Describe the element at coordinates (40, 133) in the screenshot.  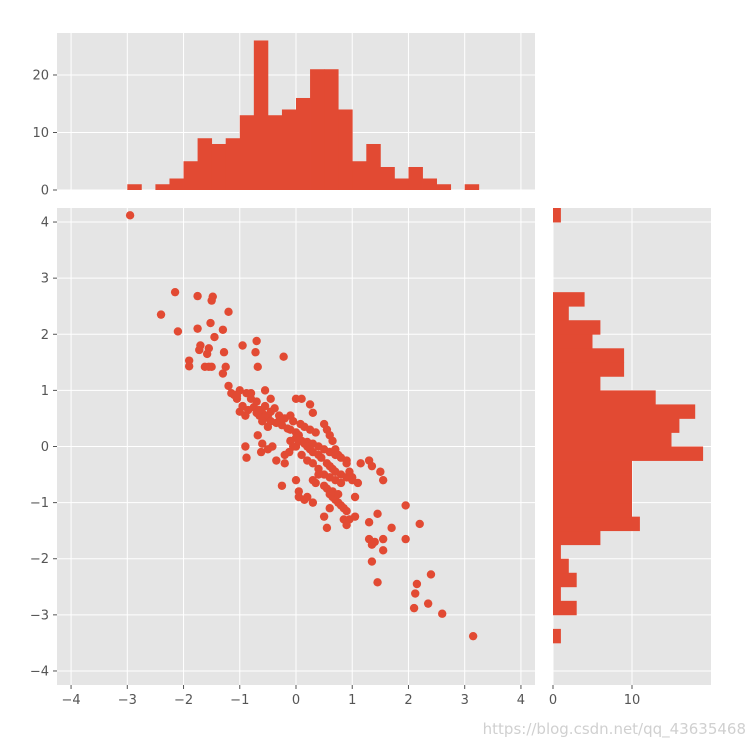
I see `top-hist-y-tick-label: 10` at that location.